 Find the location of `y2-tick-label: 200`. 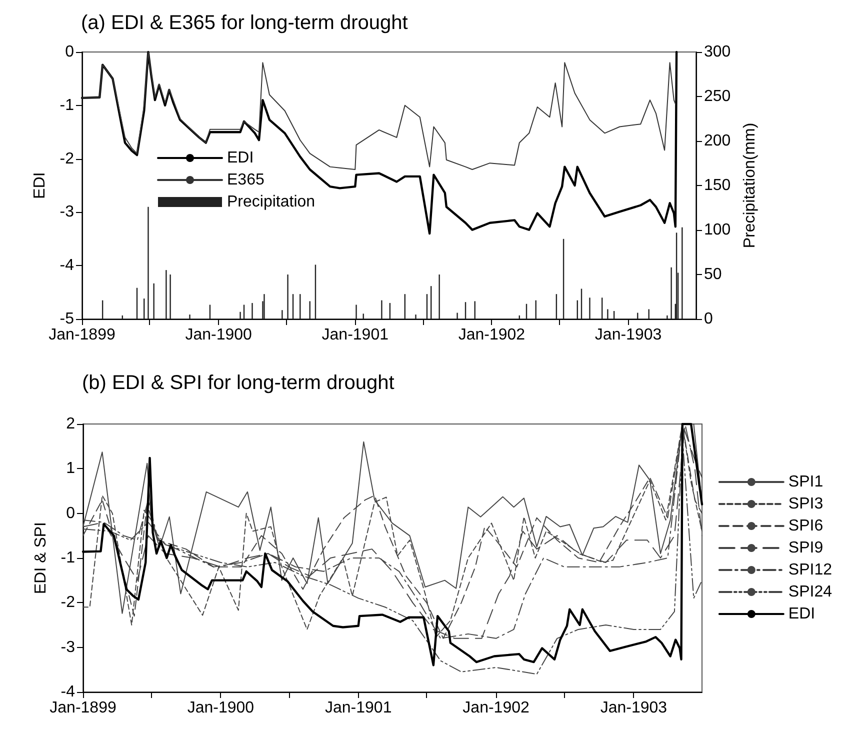

y2-tick-label: 200 is located at coordinates (717, 141).